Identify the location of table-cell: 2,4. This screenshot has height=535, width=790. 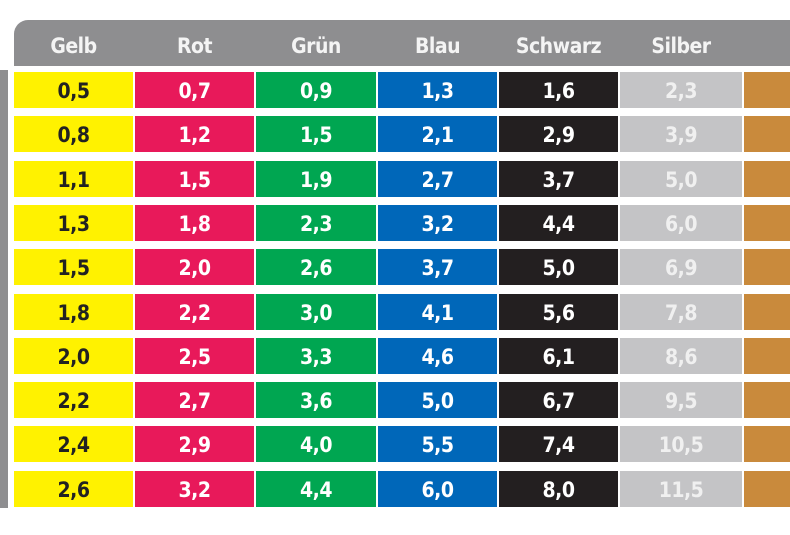
(73, 444).